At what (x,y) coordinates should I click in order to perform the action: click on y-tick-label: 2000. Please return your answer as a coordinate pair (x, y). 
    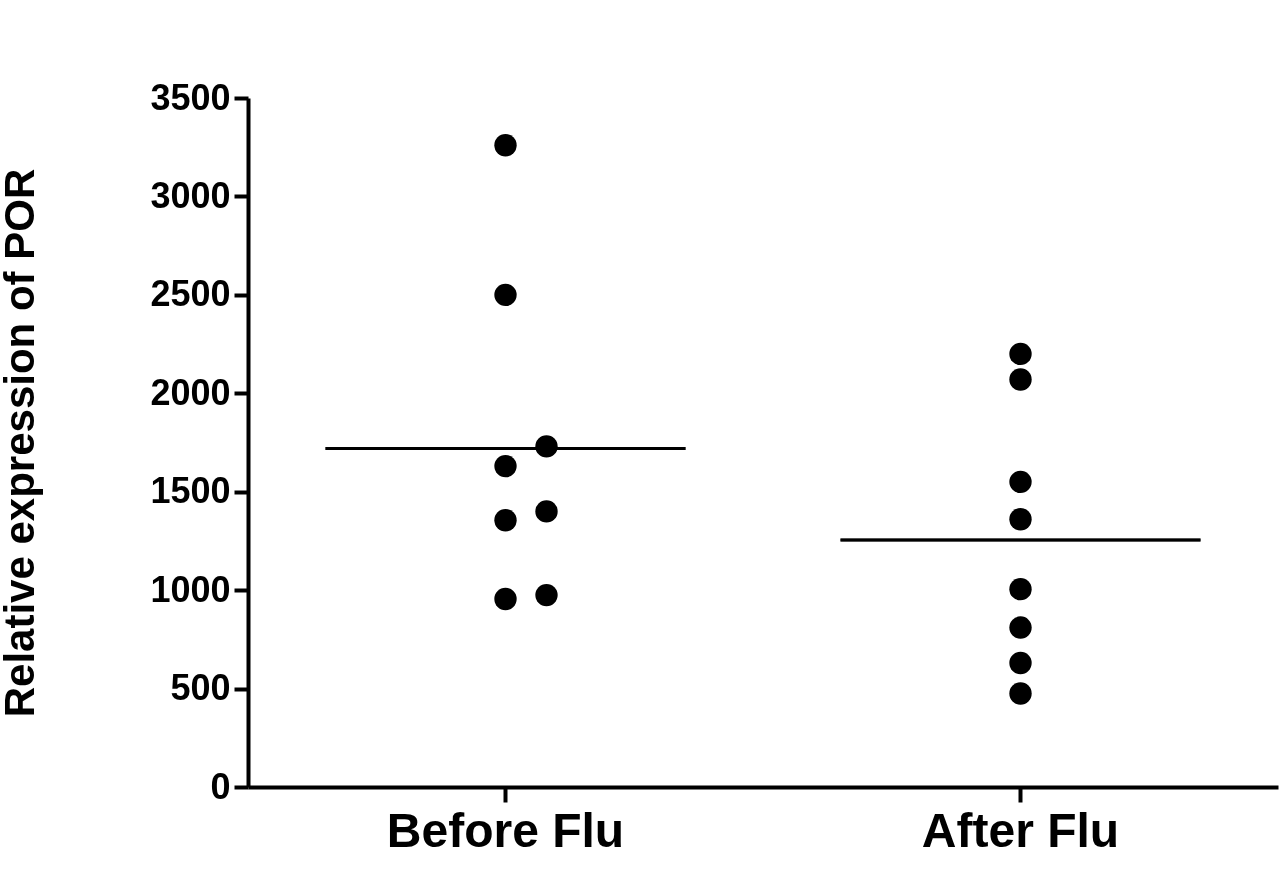
    Looking at the image, I should click on (190, 392).